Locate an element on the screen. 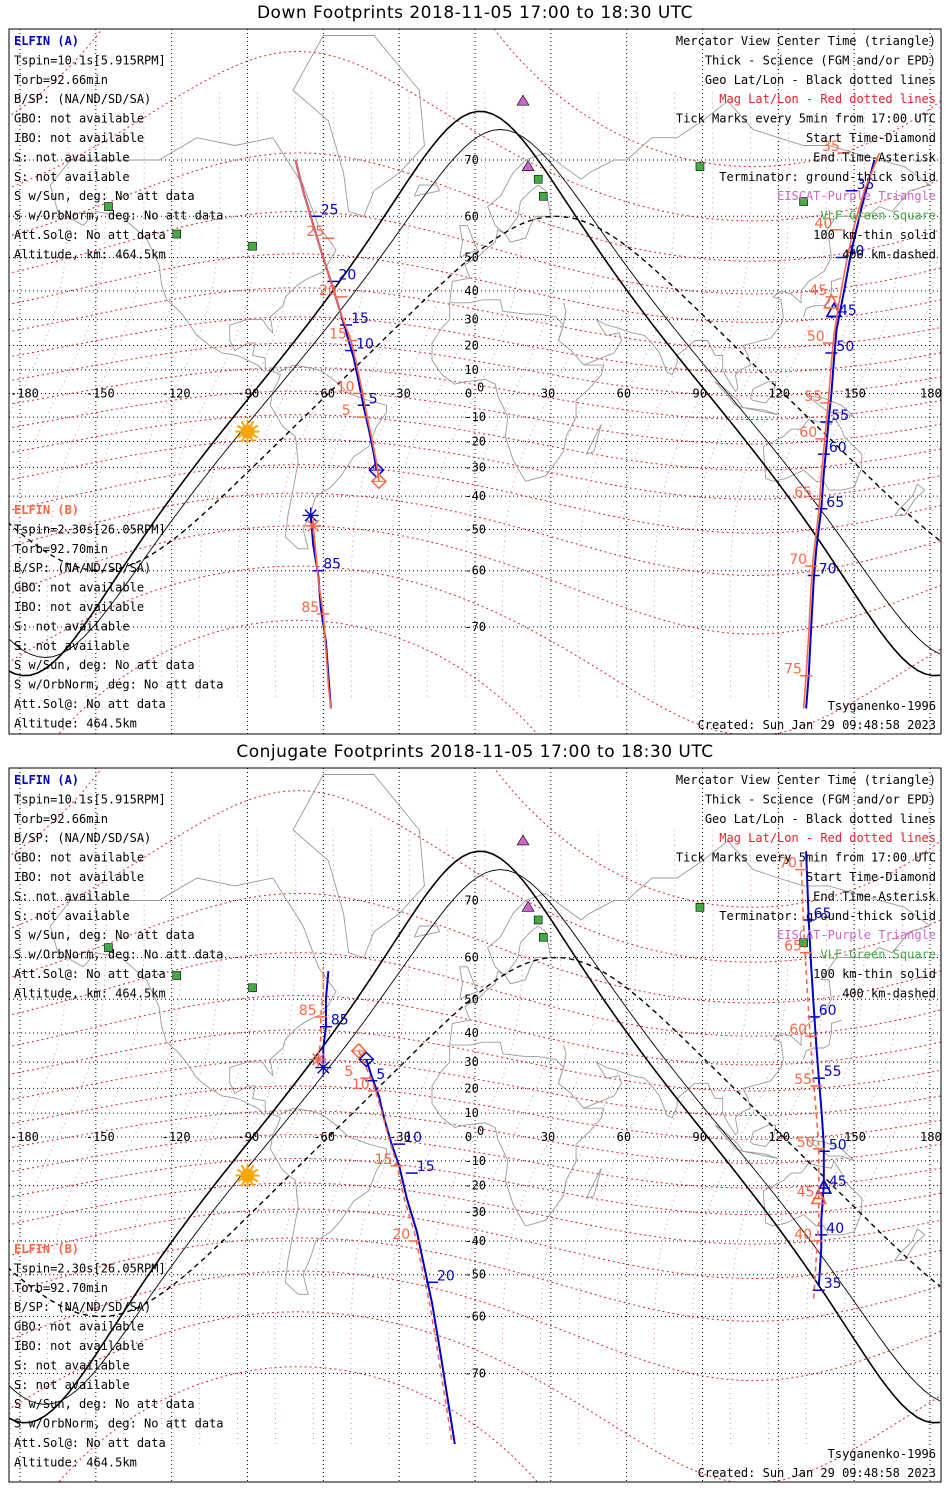 This screenshot has width=950, height=1500. lat-tick-label: -20 is located at coordinates (475, 441).